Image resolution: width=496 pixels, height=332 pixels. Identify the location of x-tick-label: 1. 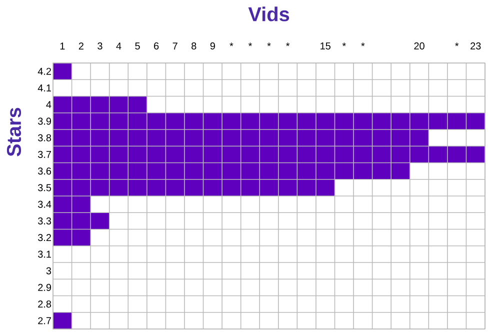
(62, 46).